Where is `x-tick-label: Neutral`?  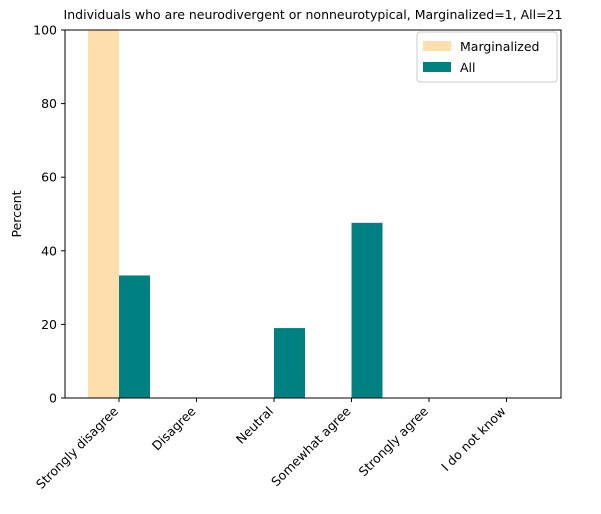
x-tick-label: Neutral is located at coordinates (254, 425).